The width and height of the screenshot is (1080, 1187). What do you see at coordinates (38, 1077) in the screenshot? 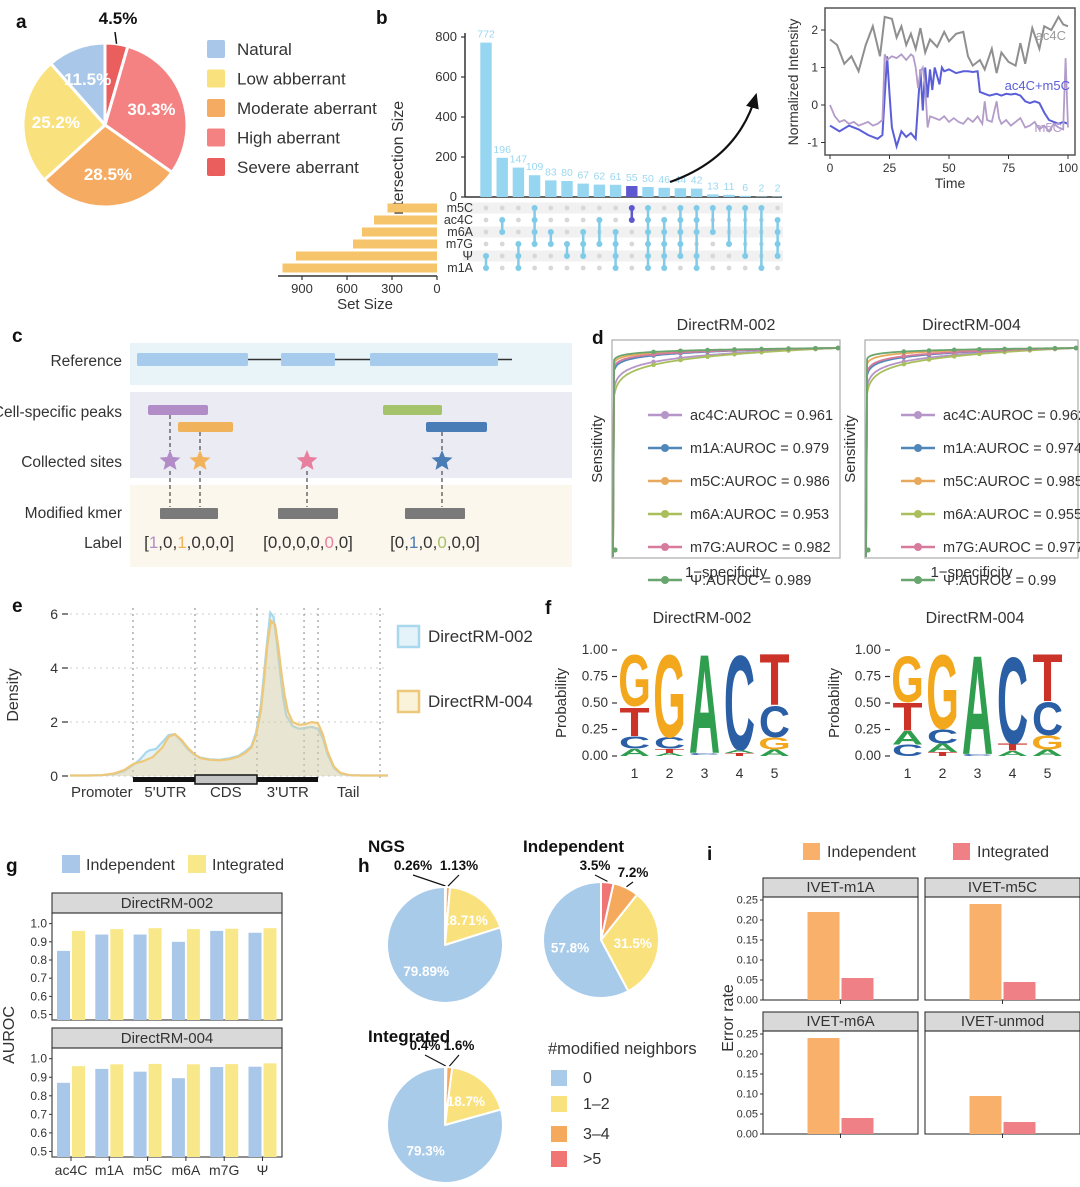
I see `tick-label: 0.9` at bounding box center [38, 1077].